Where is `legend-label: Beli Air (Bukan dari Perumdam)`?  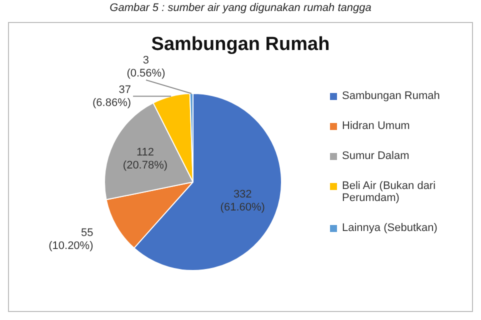
legend-label: Beli Air (Bukan dari Perumdam) is located at coordinates (389, 192).